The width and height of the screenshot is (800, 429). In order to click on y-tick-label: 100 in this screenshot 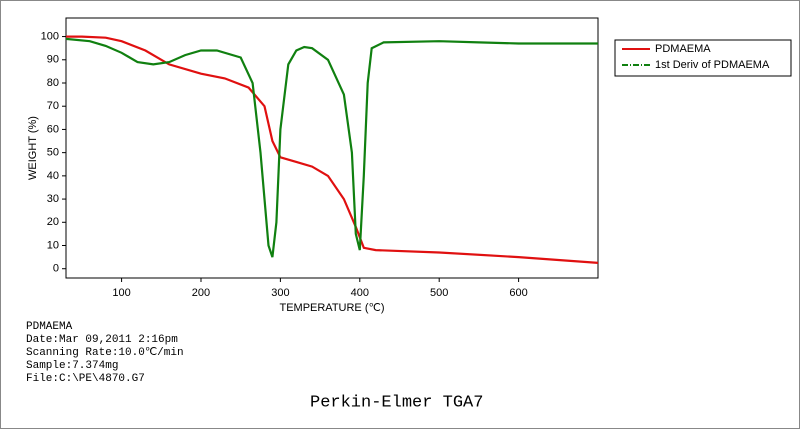, I will do `click(50, 36)`.